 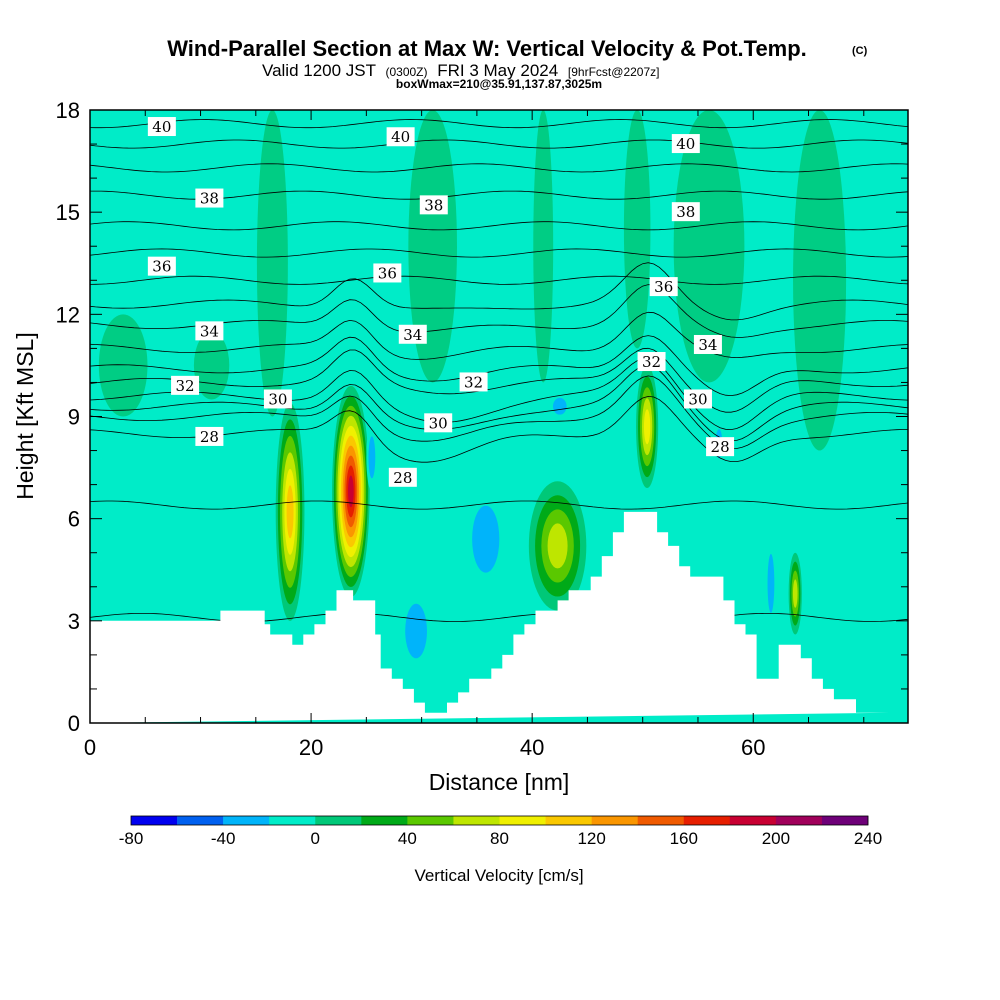 I want to click on valid-time: Valid 1200 JST, so click(x=319, y=70).